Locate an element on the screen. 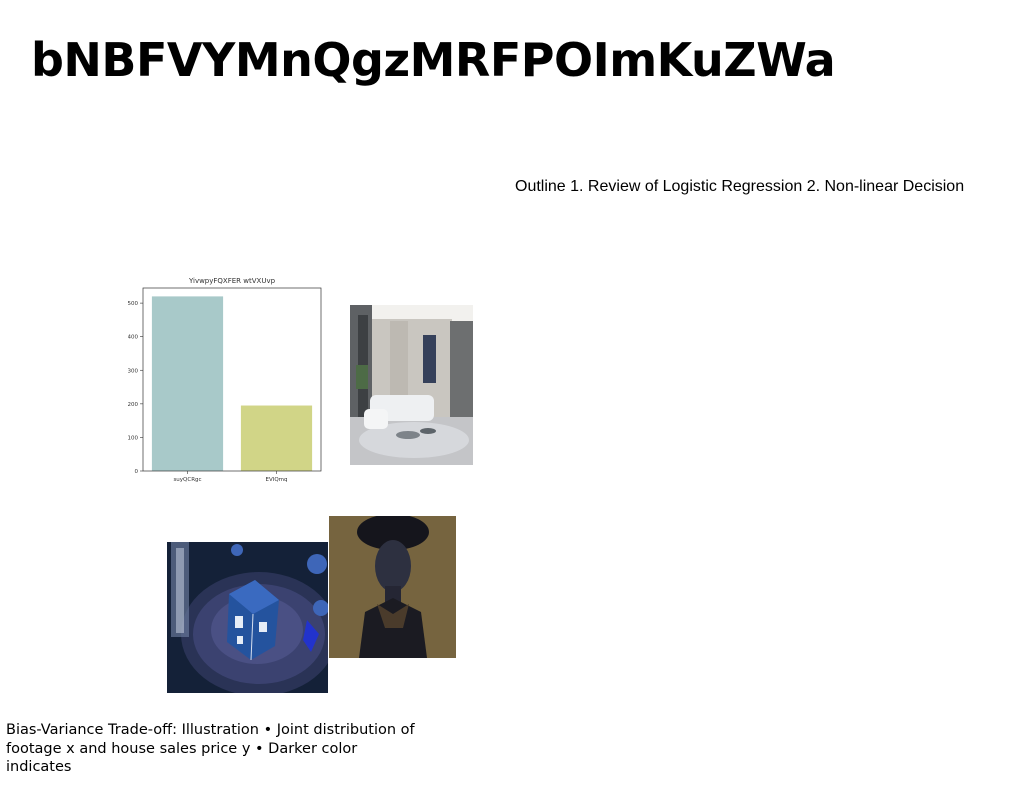 Image resolution: width=1024 pixels, height=788 pixels. slide-title: bNBFVYMnQgzMRFPOImKuZWa is located at coordinates (433, 60).